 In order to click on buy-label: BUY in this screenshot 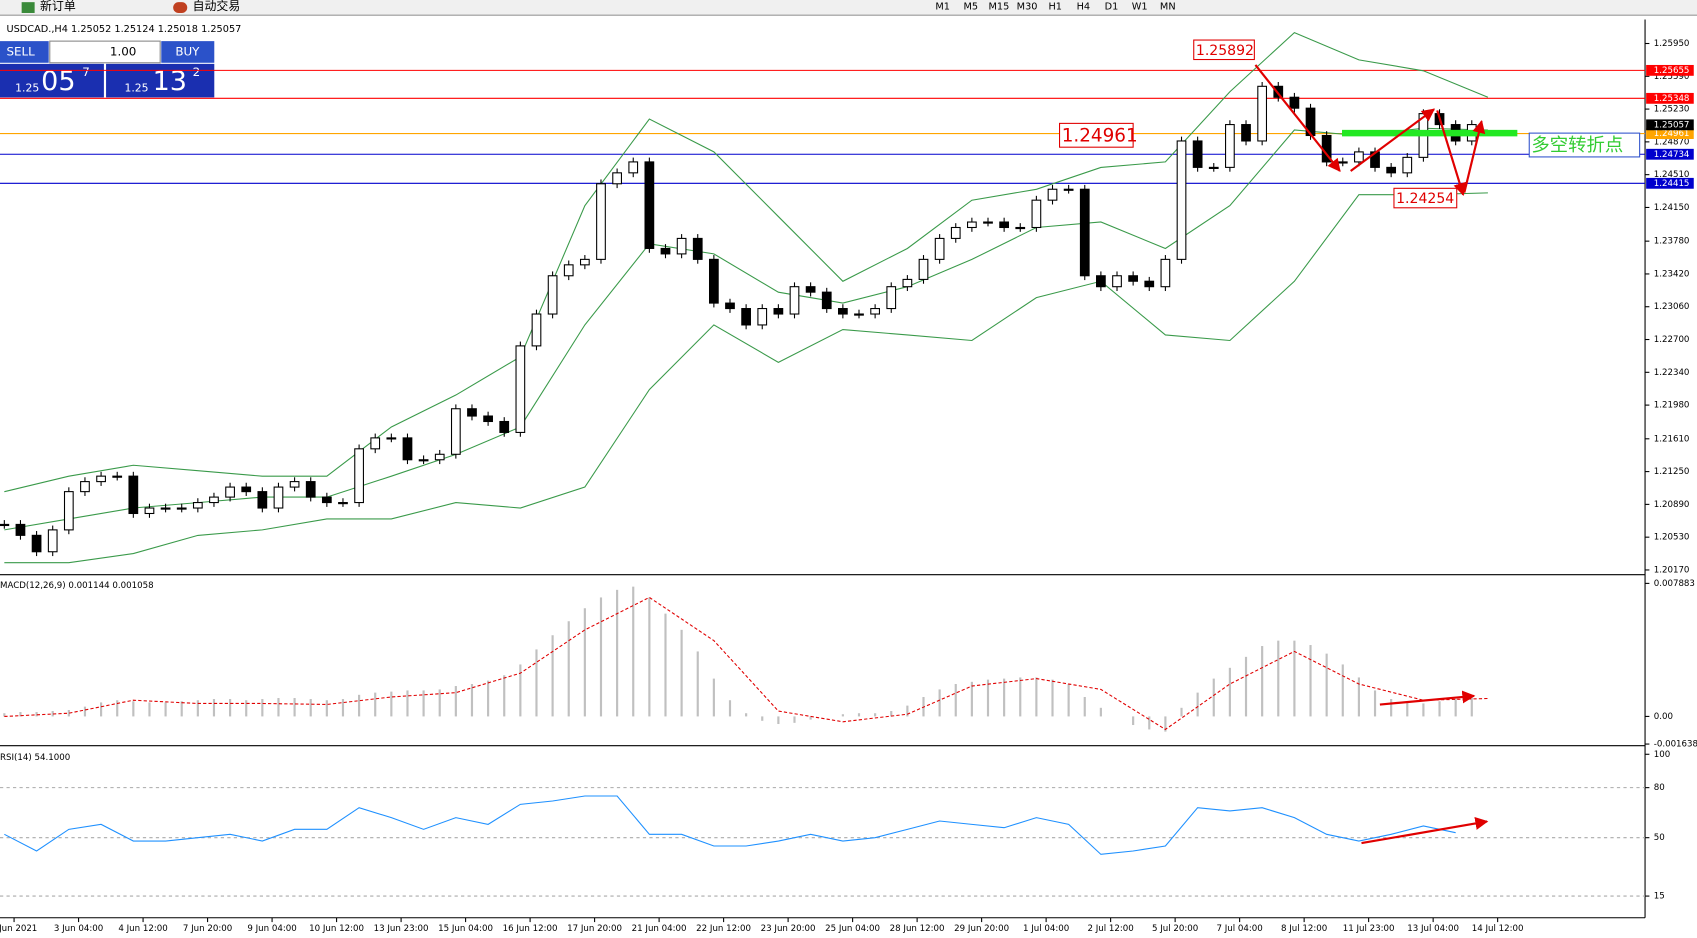, I will do `click(187, 51)`.